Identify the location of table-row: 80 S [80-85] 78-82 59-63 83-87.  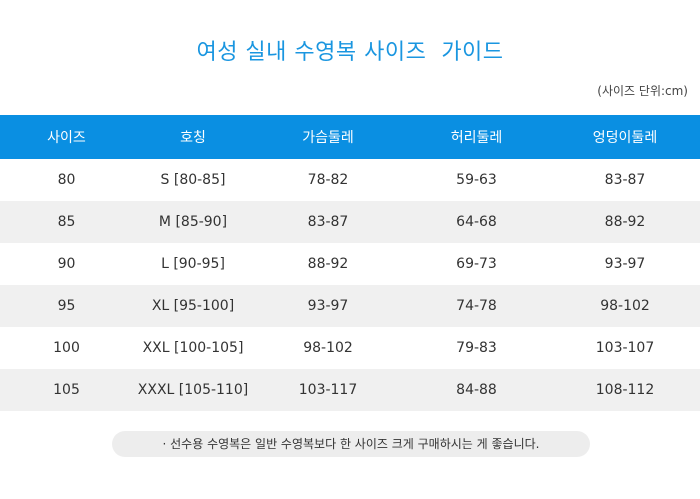
(350, 180).